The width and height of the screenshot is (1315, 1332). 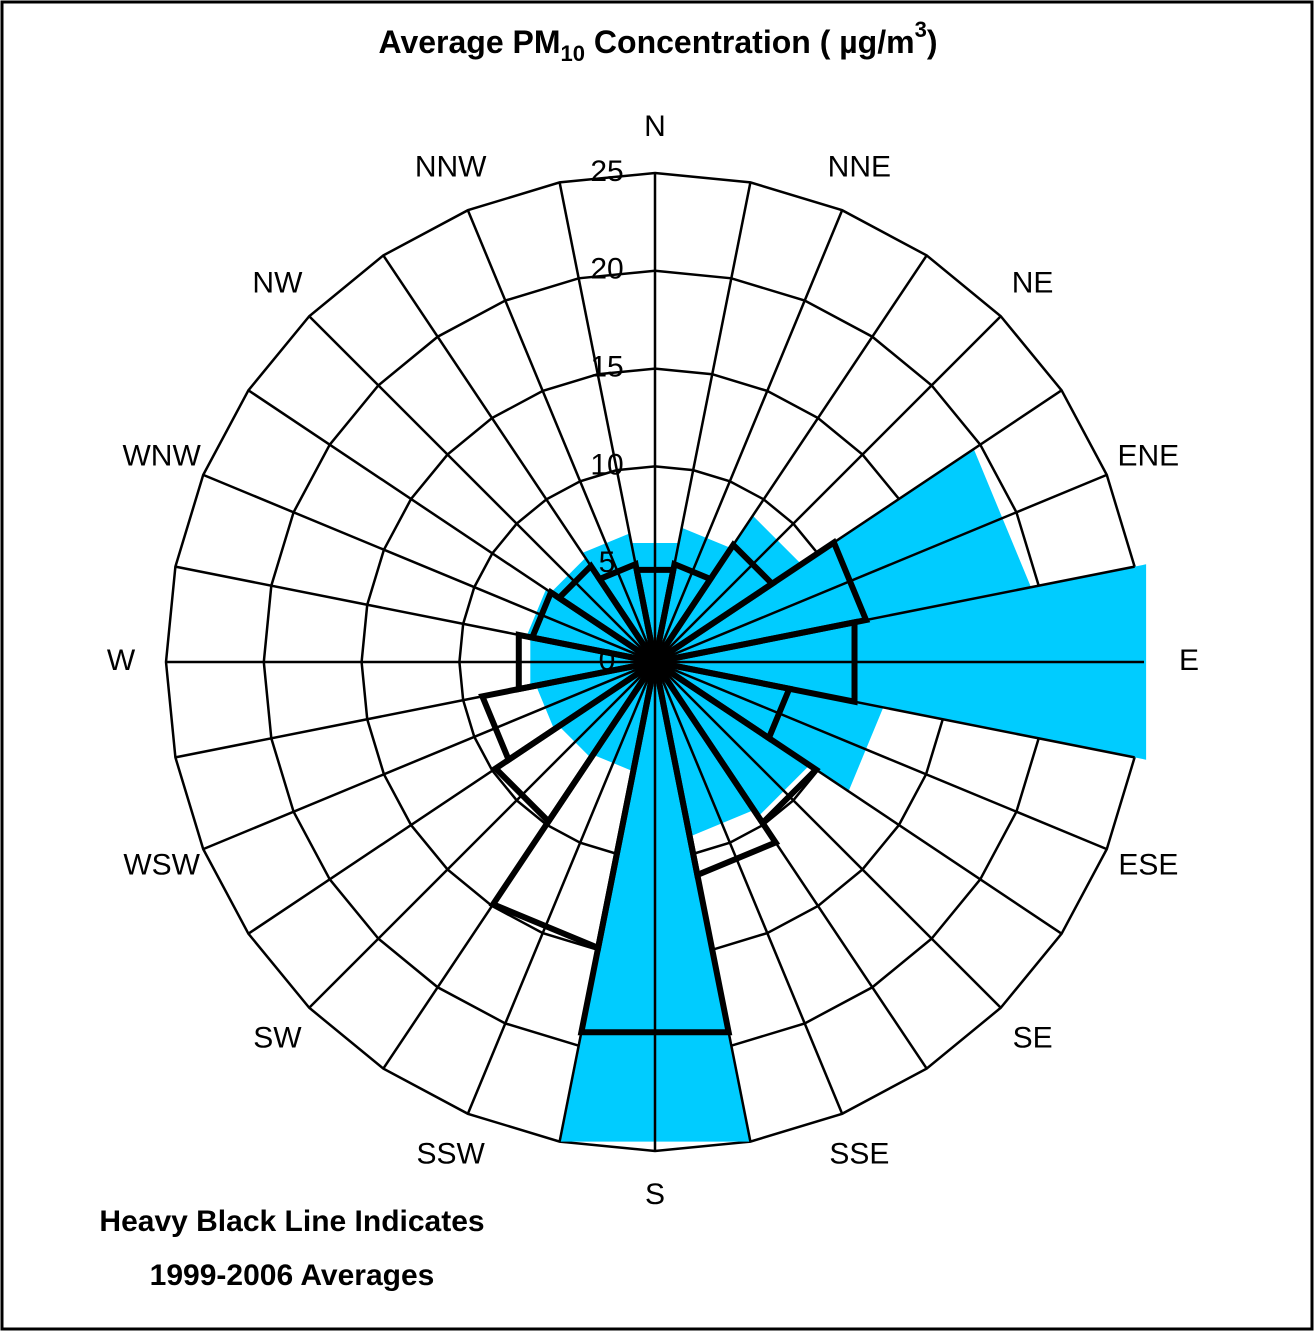 What do you see at coordinates (451, 167) in the screenshot?
I see `direction-label: NNW` at bounding box center [451, 167].